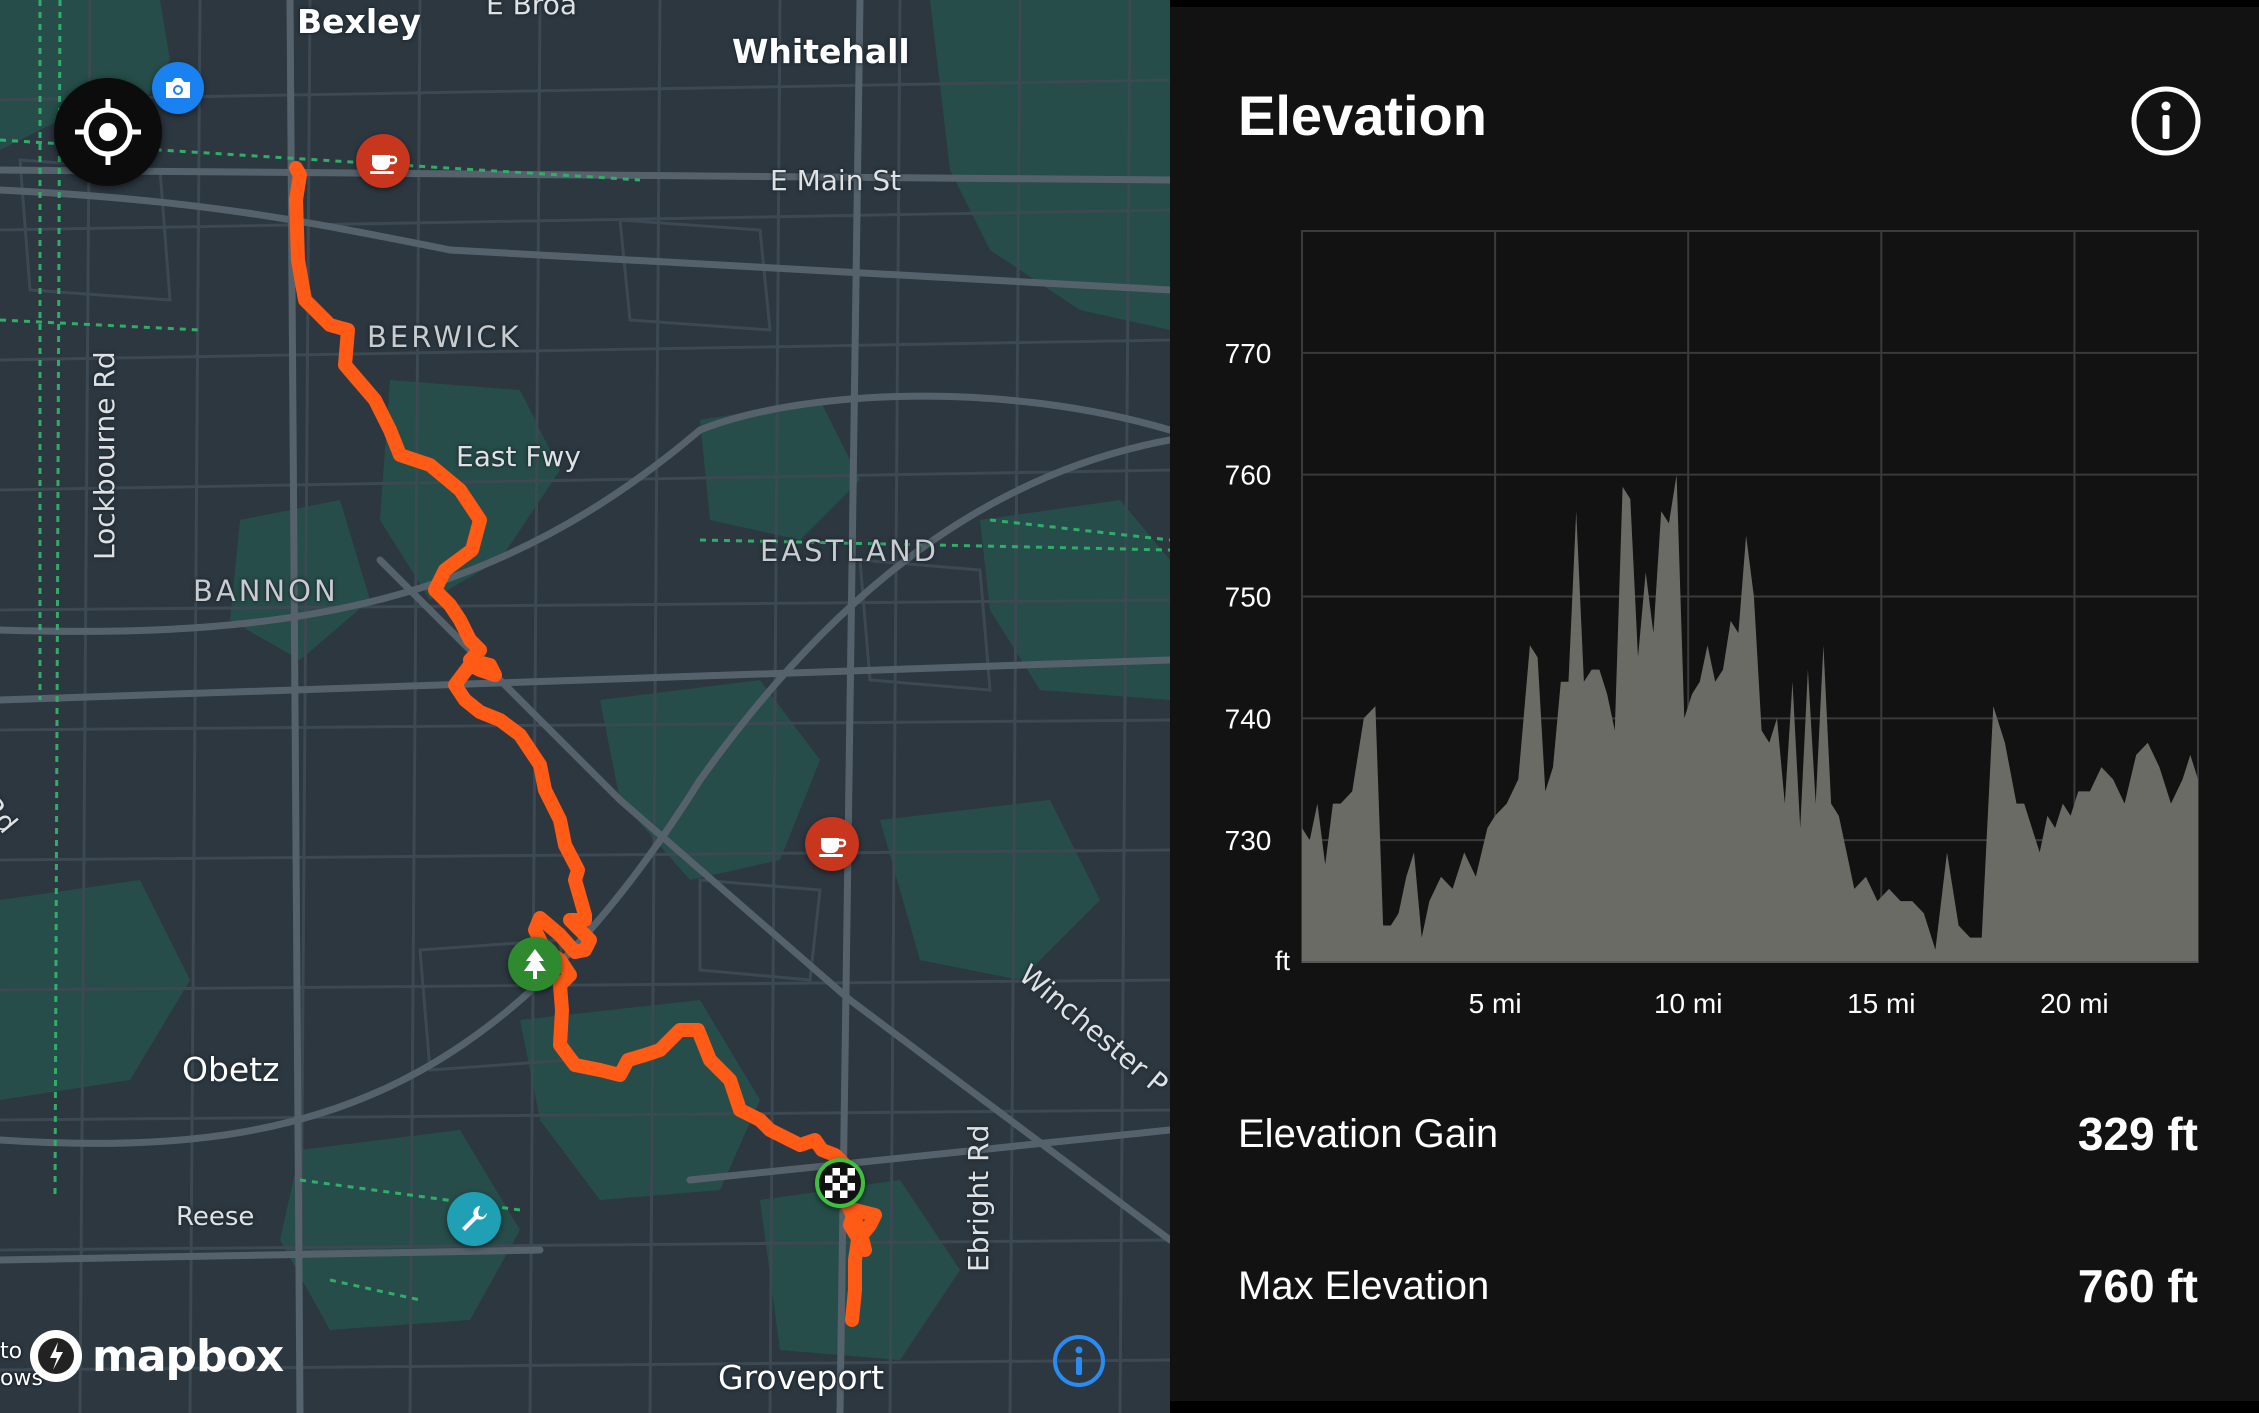  I want to click on label-groveport: Groveport, so click(801, 1377).